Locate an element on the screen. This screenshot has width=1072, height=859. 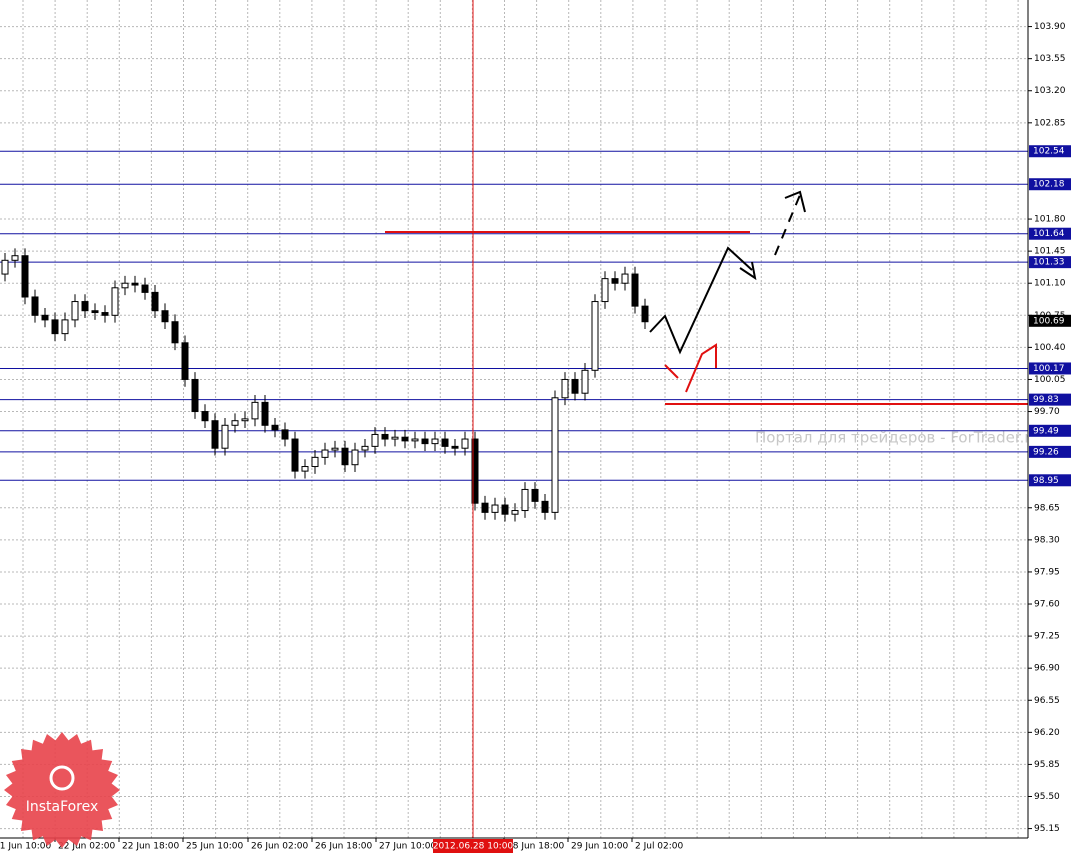
y-tick-label: 98.65 is located at coordinates (1047, 508).